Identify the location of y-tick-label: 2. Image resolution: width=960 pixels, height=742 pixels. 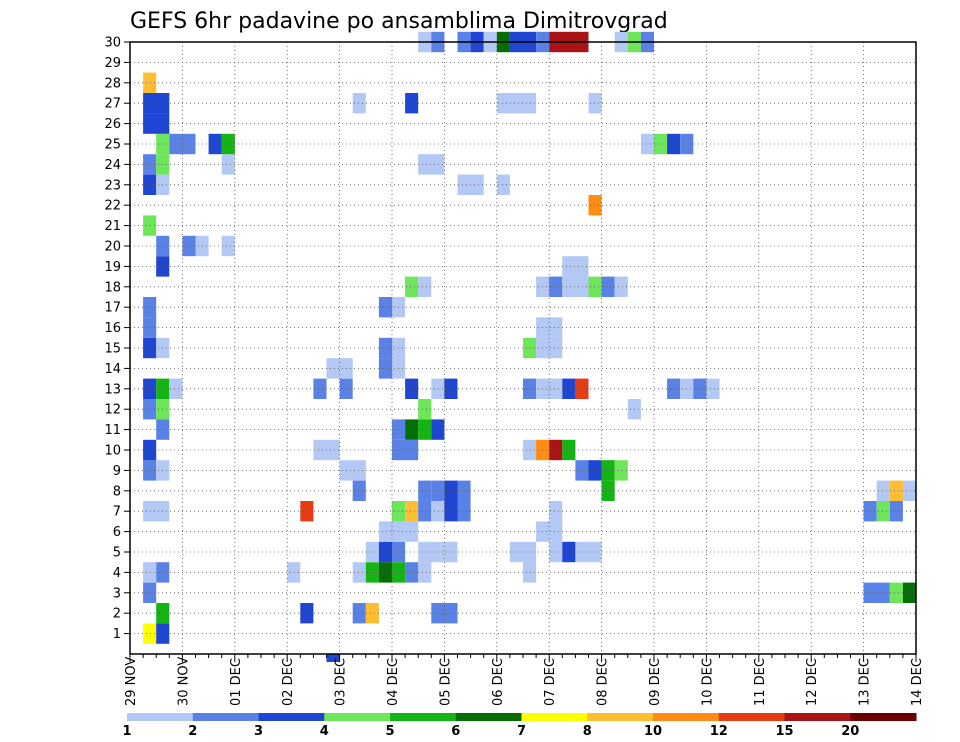
(117, 614).